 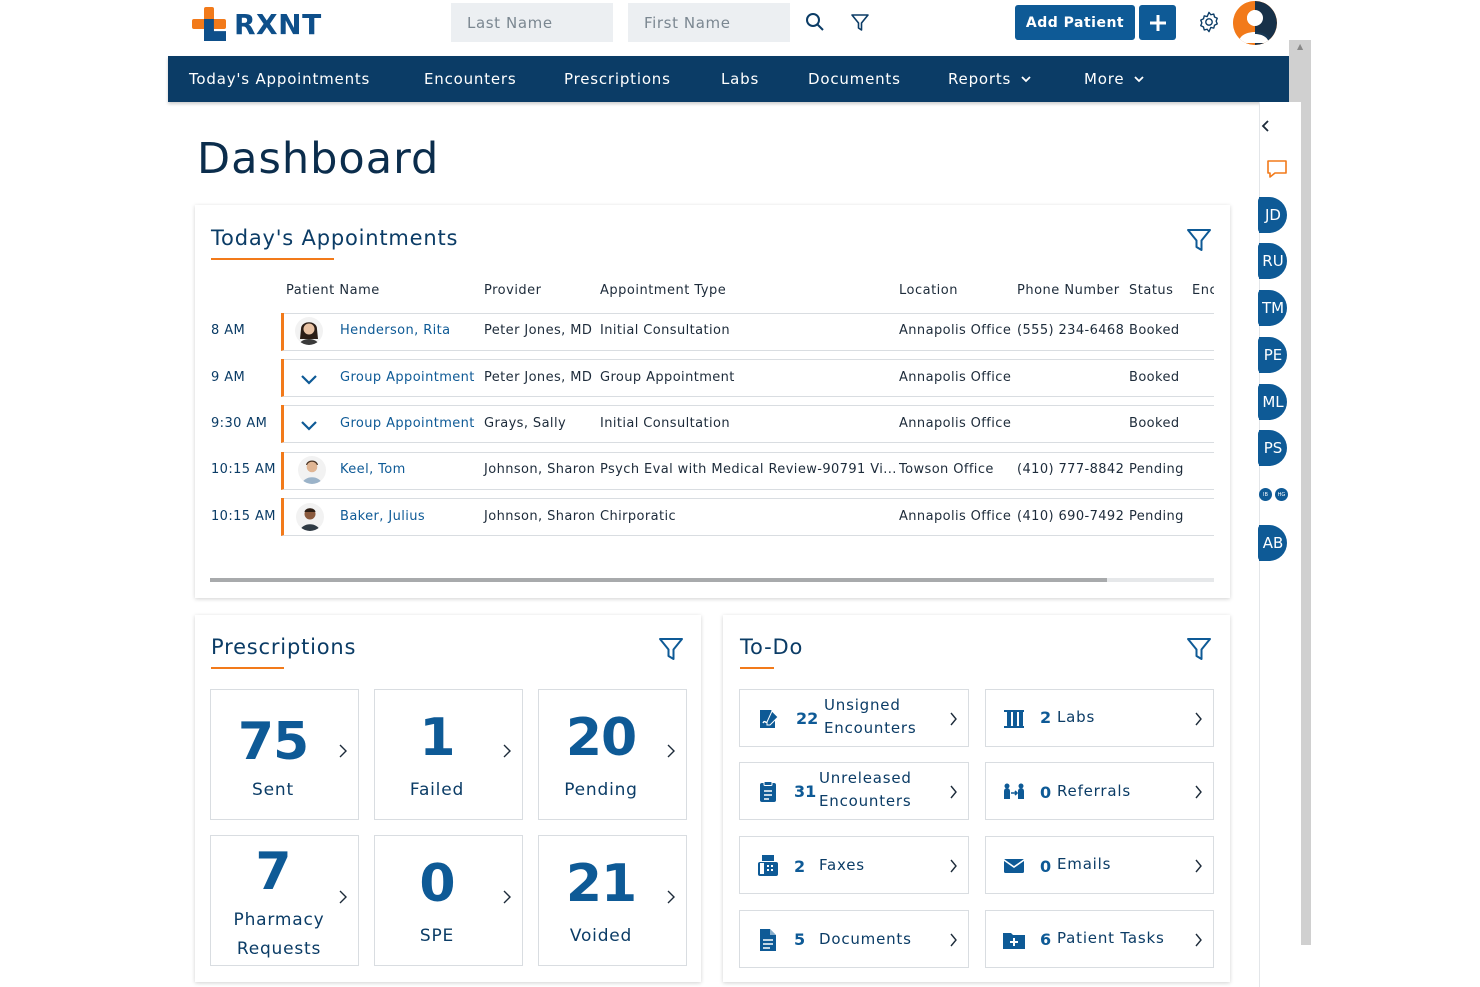 What do you see at coordinates (1151, 290) in the screenshot?
I see `column-header-status: Status` at bounding box center [1151, 290].